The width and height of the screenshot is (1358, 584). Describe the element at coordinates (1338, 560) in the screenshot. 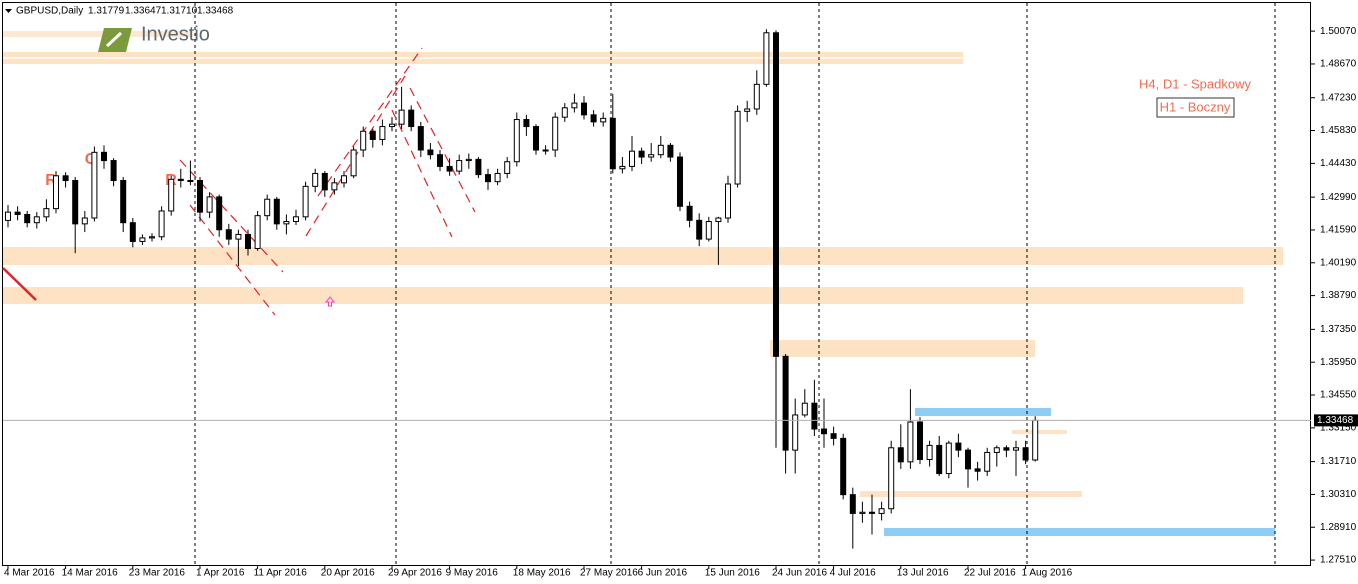

I see `y-tick-label: 1.27510` at that location.